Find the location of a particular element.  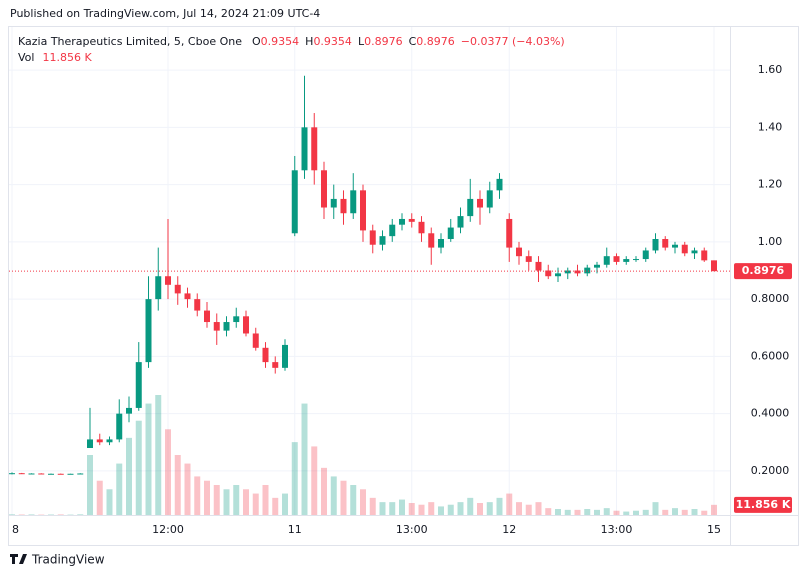

y-tick-label: 0.2000 is located at coordinates (770, 470).